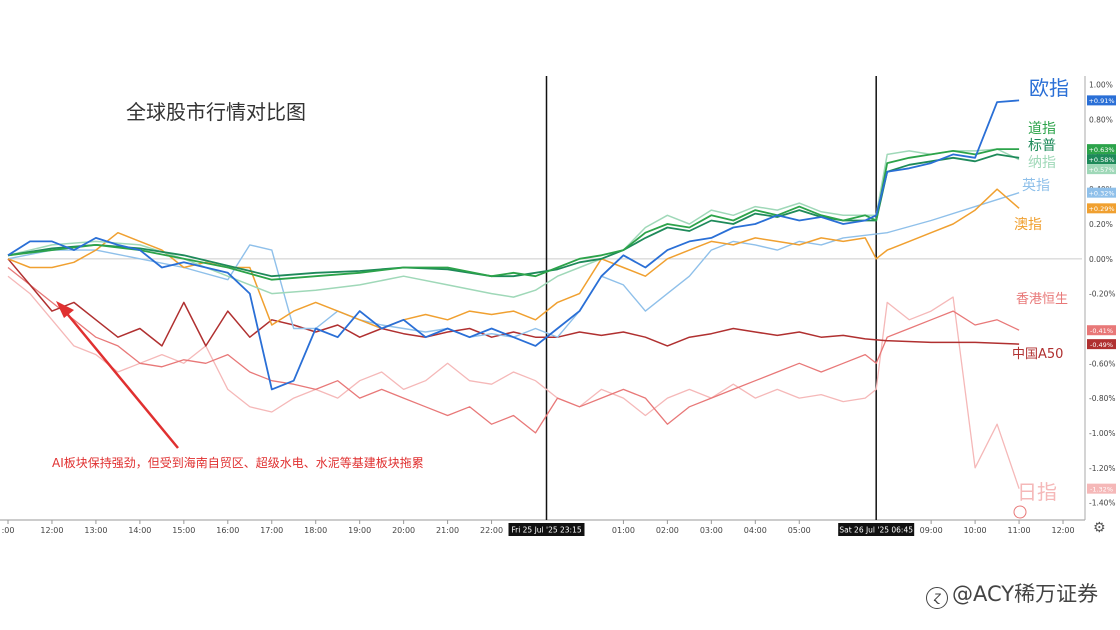  Describe the element at coordinates (315, 530) in the screenshot. I see `x-tick-label: 18:00` at that location.